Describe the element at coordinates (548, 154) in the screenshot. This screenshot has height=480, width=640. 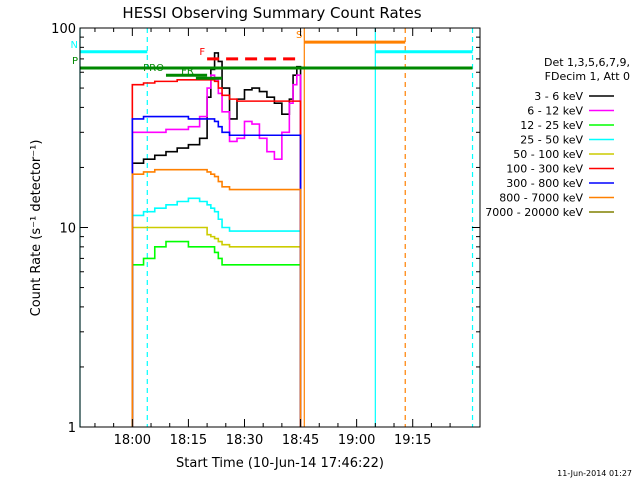
I see `legend-label-50-100-kev: 50 - 100 keV` at that location.